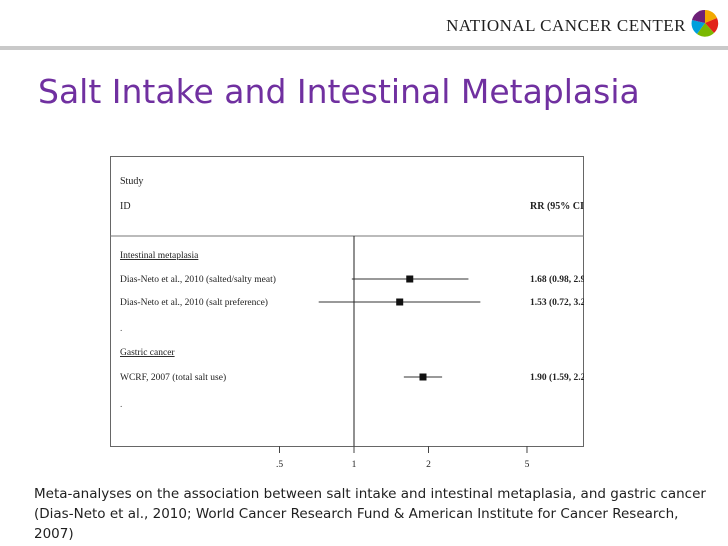 This screenshot has width=728, height=546. What do you see at coordinates (194, 302) in the screenshot?
I see `study-label: Dias-Neto et al., 2010 (salt preference)` at bounding box center [194, 302].